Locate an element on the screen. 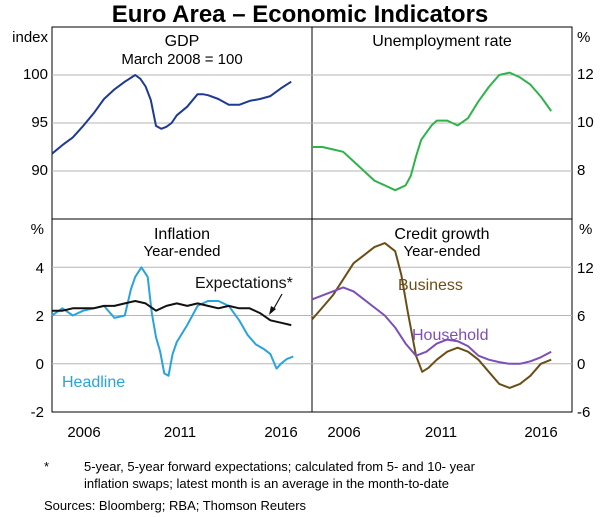  credit-y-tick: 0 is located at coordinates (581, 364).